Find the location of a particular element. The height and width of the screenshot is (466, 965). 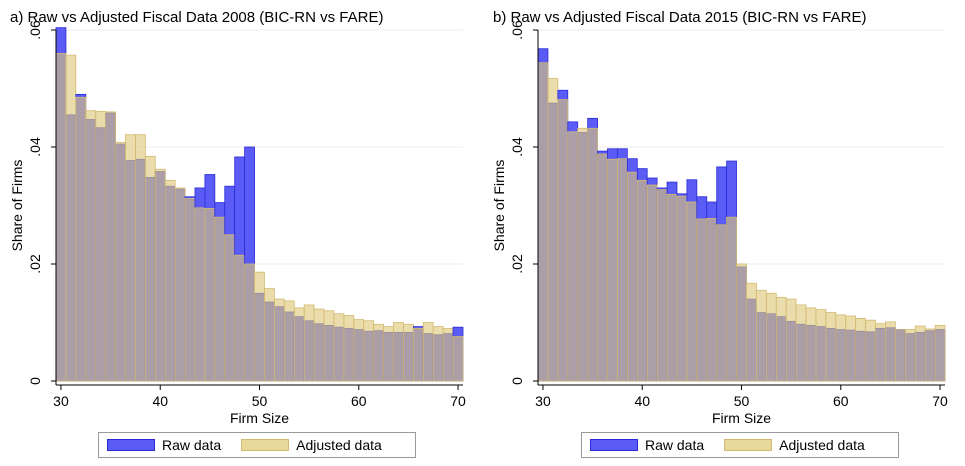

y-tick-label: .02 is located at coordinates (35, 264).